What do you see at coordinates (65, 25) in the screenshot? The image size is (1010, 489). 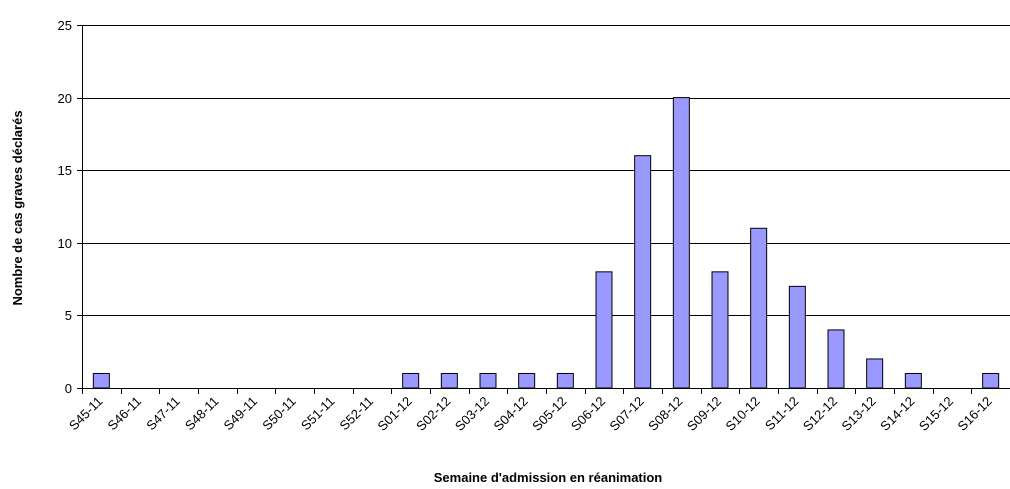 I see `y-tick-label: 25` at bounding box center [65, 25].